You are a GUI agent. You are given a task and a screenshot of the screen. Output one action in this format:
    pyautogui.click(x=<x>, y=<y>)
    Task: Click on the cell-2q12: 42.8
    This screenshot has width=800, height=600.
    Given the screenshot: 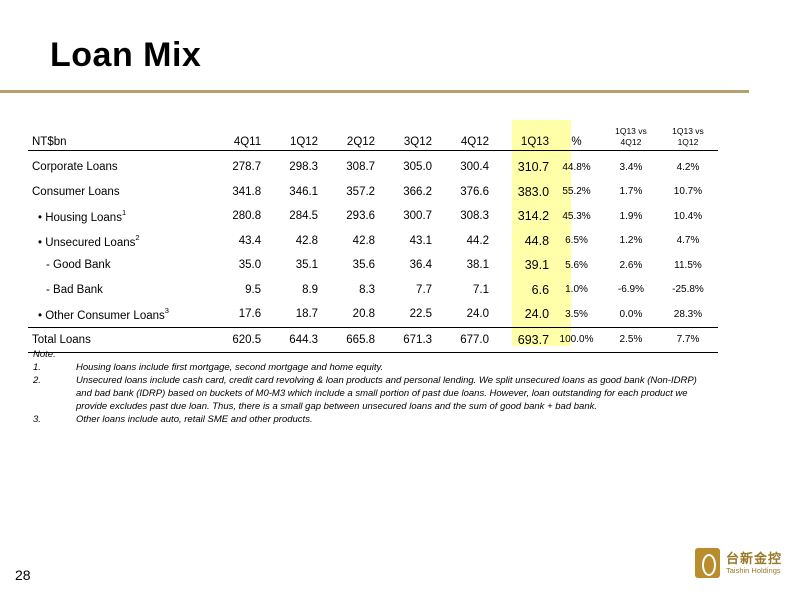 What is the action you would take?
    pyautogui.click(x=364, y=240)
    